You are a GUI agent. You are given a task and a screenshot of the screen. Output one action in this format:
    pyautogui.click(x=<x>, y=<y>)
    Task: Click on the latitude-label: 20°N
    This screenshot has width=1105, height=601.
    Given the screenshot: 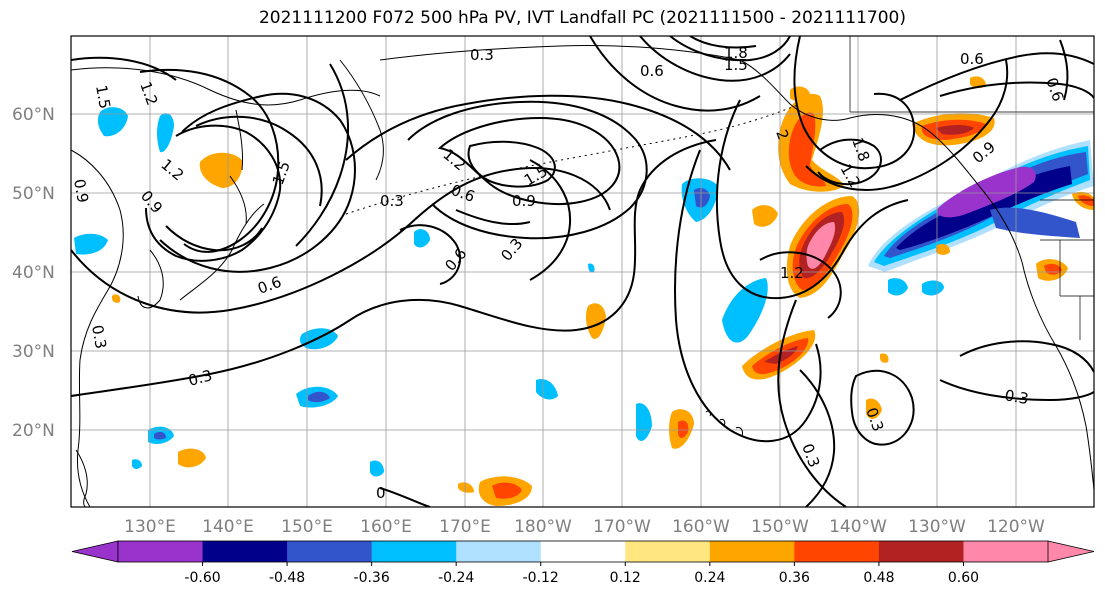 What is the action you would take?
    pyautogui.click(x=33, y=431)
    